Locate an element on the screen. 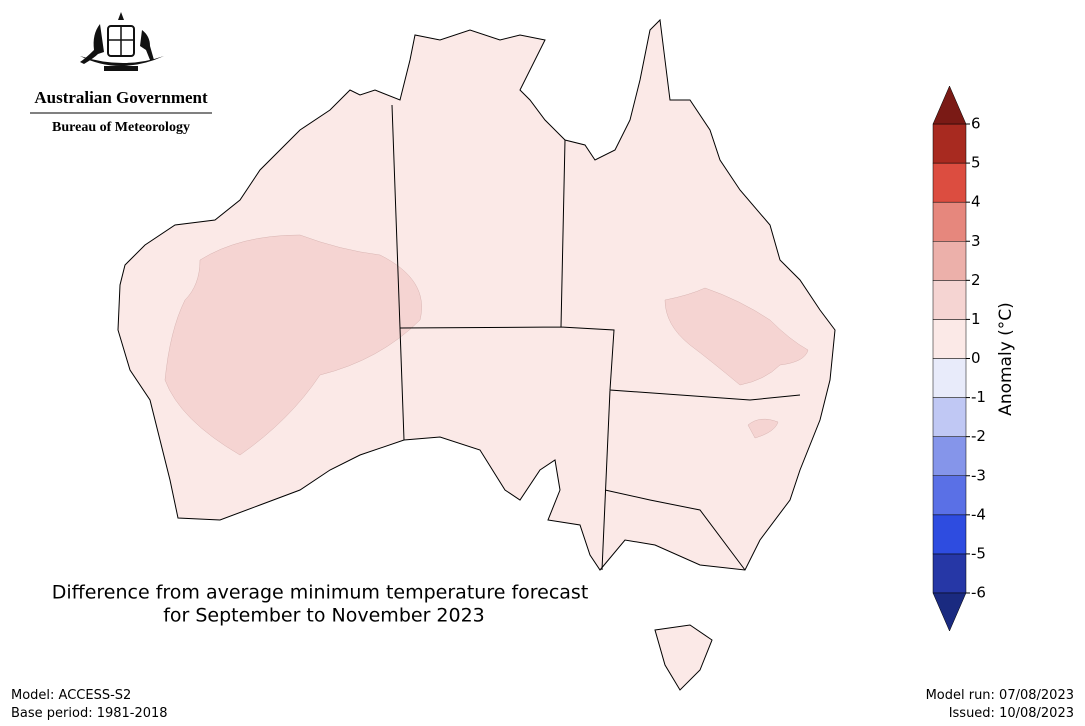 This screenshot has width=1085, height=726. footer-right: Model run: 07/08/2023 Issued: 10/08/2023 is located at coordinates (1000, 705).